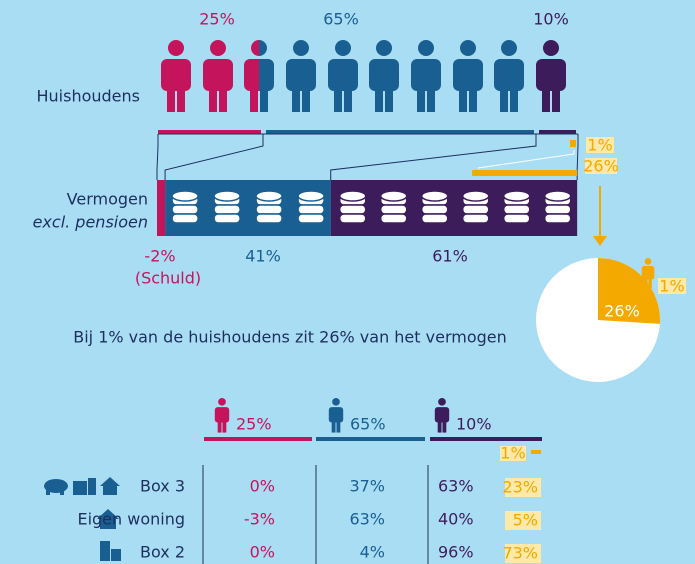  Describe the element at coordinates (107, 199) in the screenshot. I see `wealth-label: Vermogen` at that location.